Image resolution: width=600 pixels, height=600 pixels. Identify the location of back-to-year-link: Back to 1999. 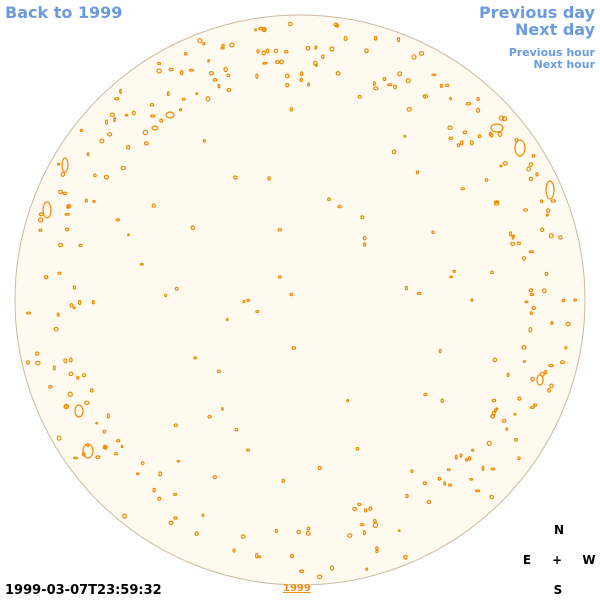
(64, 12).